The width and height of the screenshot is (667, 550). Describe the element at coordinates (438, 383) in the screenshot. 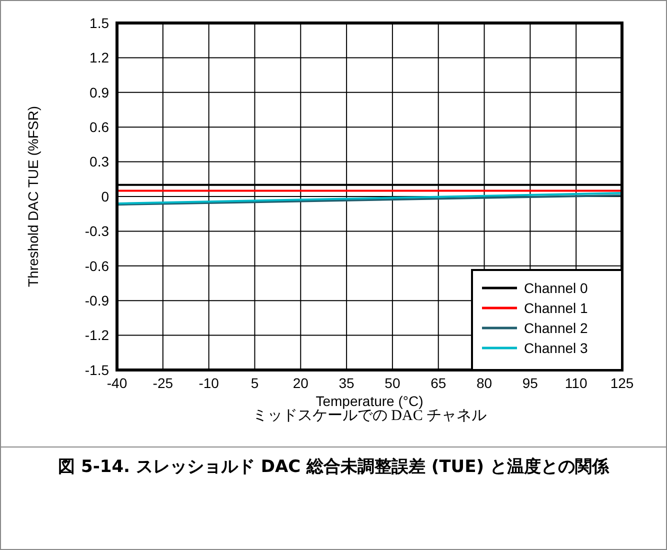

I see `x-tick-label: 65` at that location.